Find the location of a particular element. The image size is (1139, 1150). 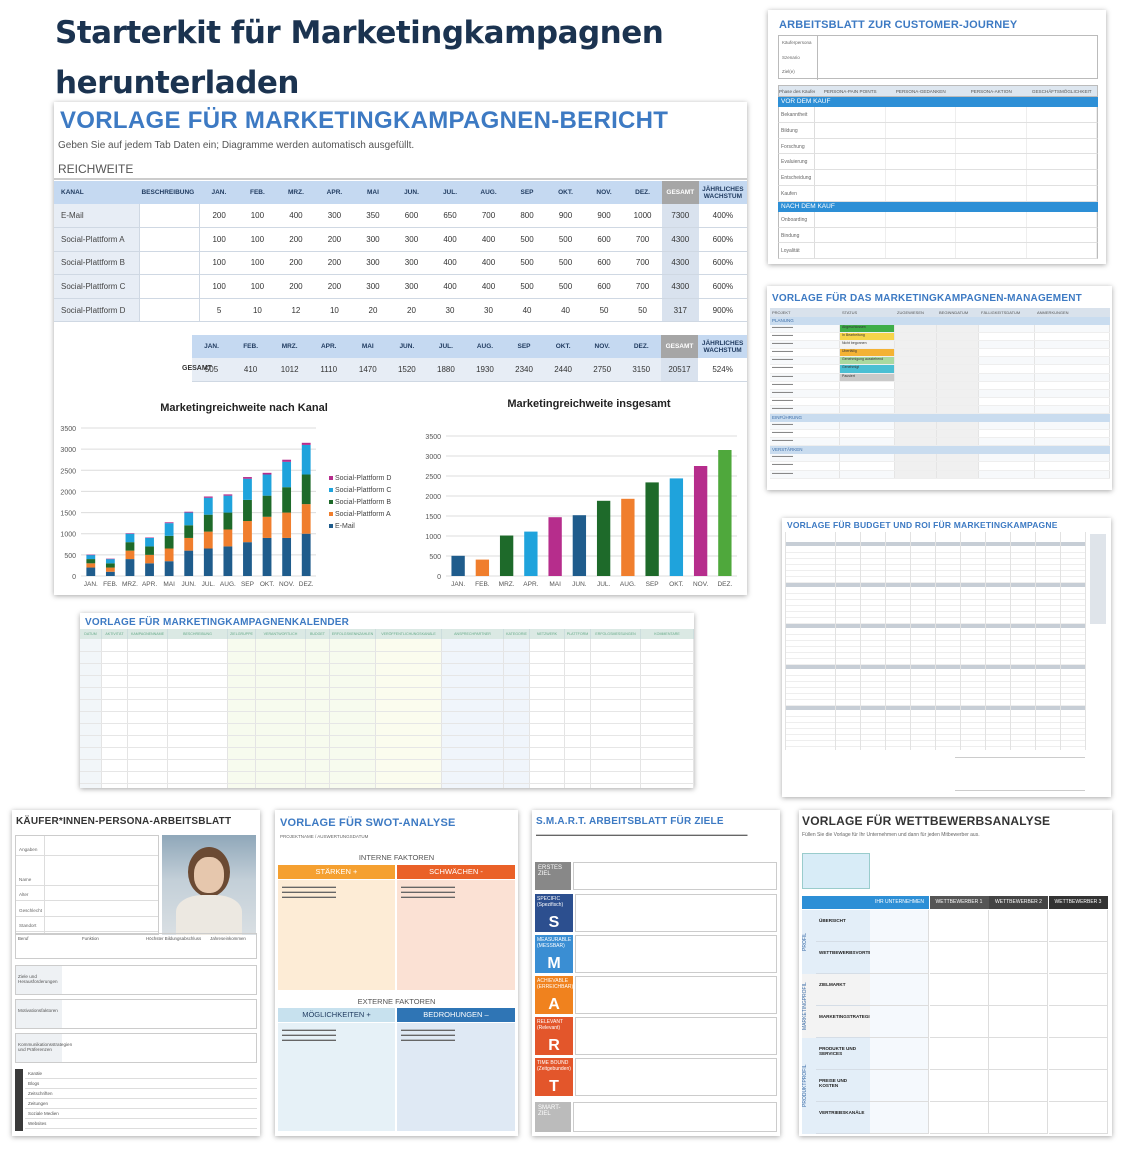

value-cell: 1000 is located at coordinates (642, 216).